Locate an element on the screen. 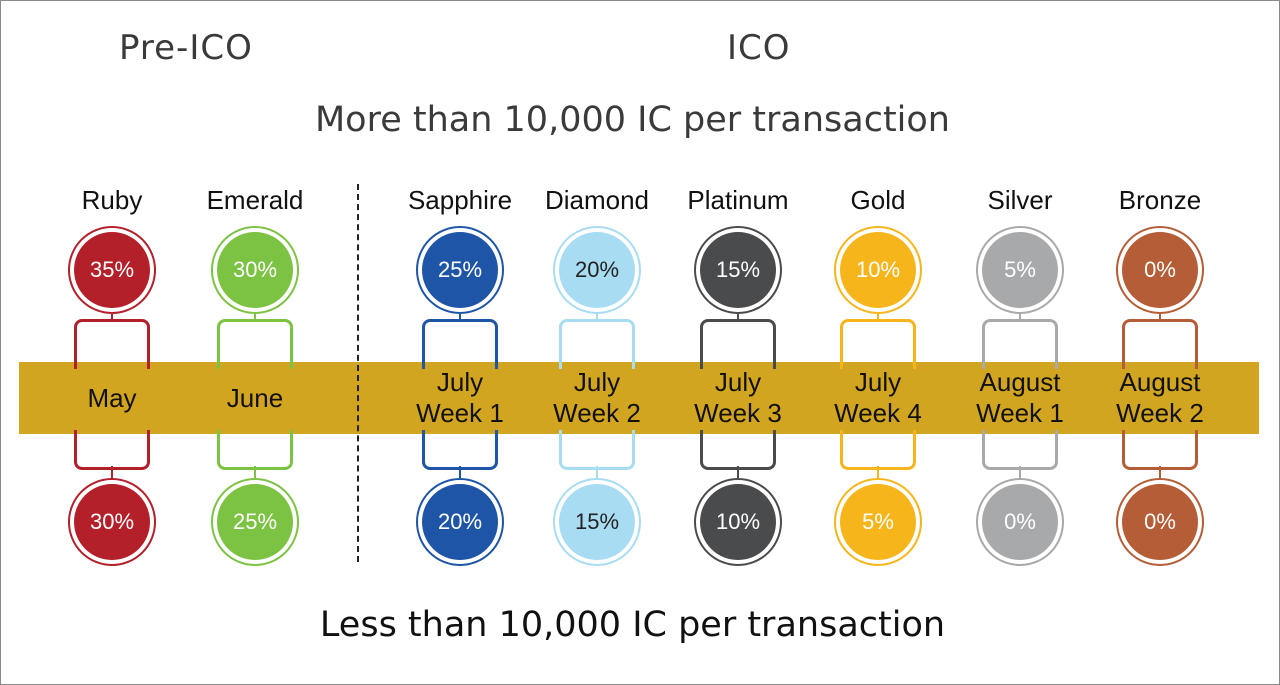  bonus-over-10k-badge: 25% is located at coordinates (460, 270).